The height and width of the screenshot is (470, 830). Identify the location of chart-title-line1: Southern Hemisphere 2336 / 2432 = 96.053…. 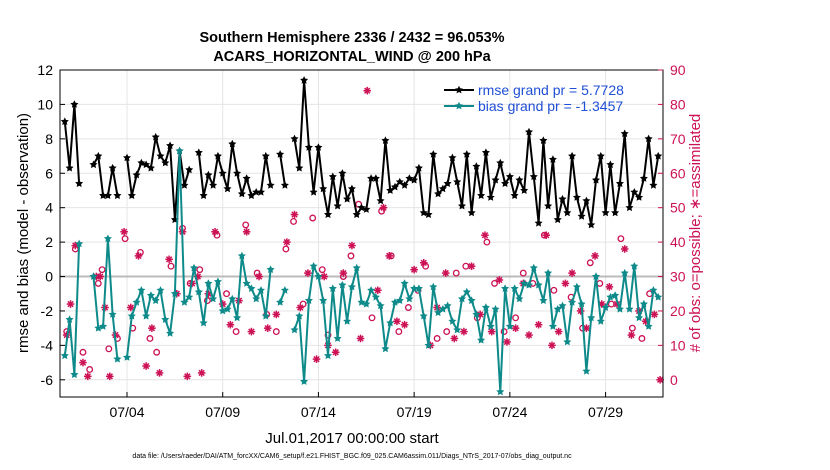
(351, 38).